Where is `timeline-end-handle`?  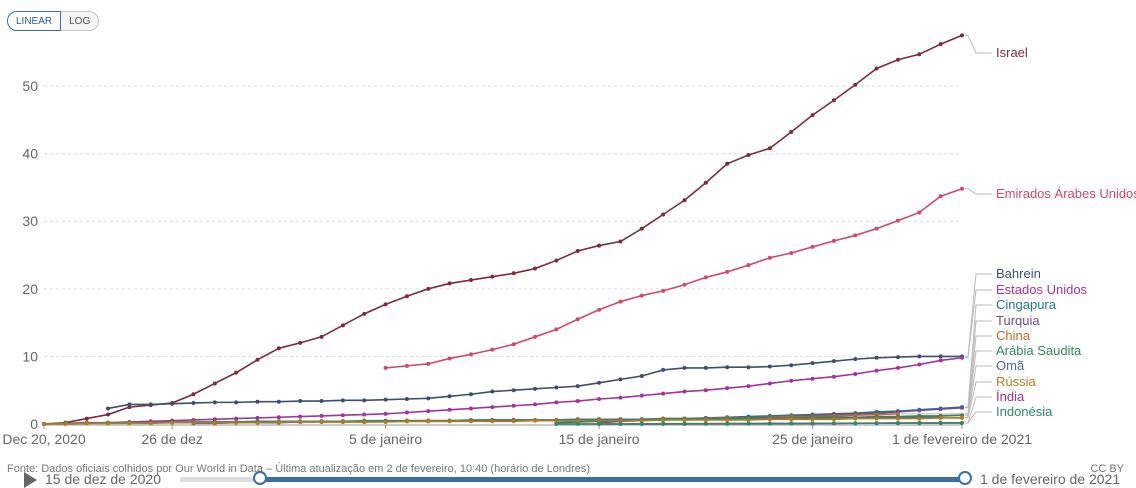
timeline-end-handle is located at coordinates (965, 478).